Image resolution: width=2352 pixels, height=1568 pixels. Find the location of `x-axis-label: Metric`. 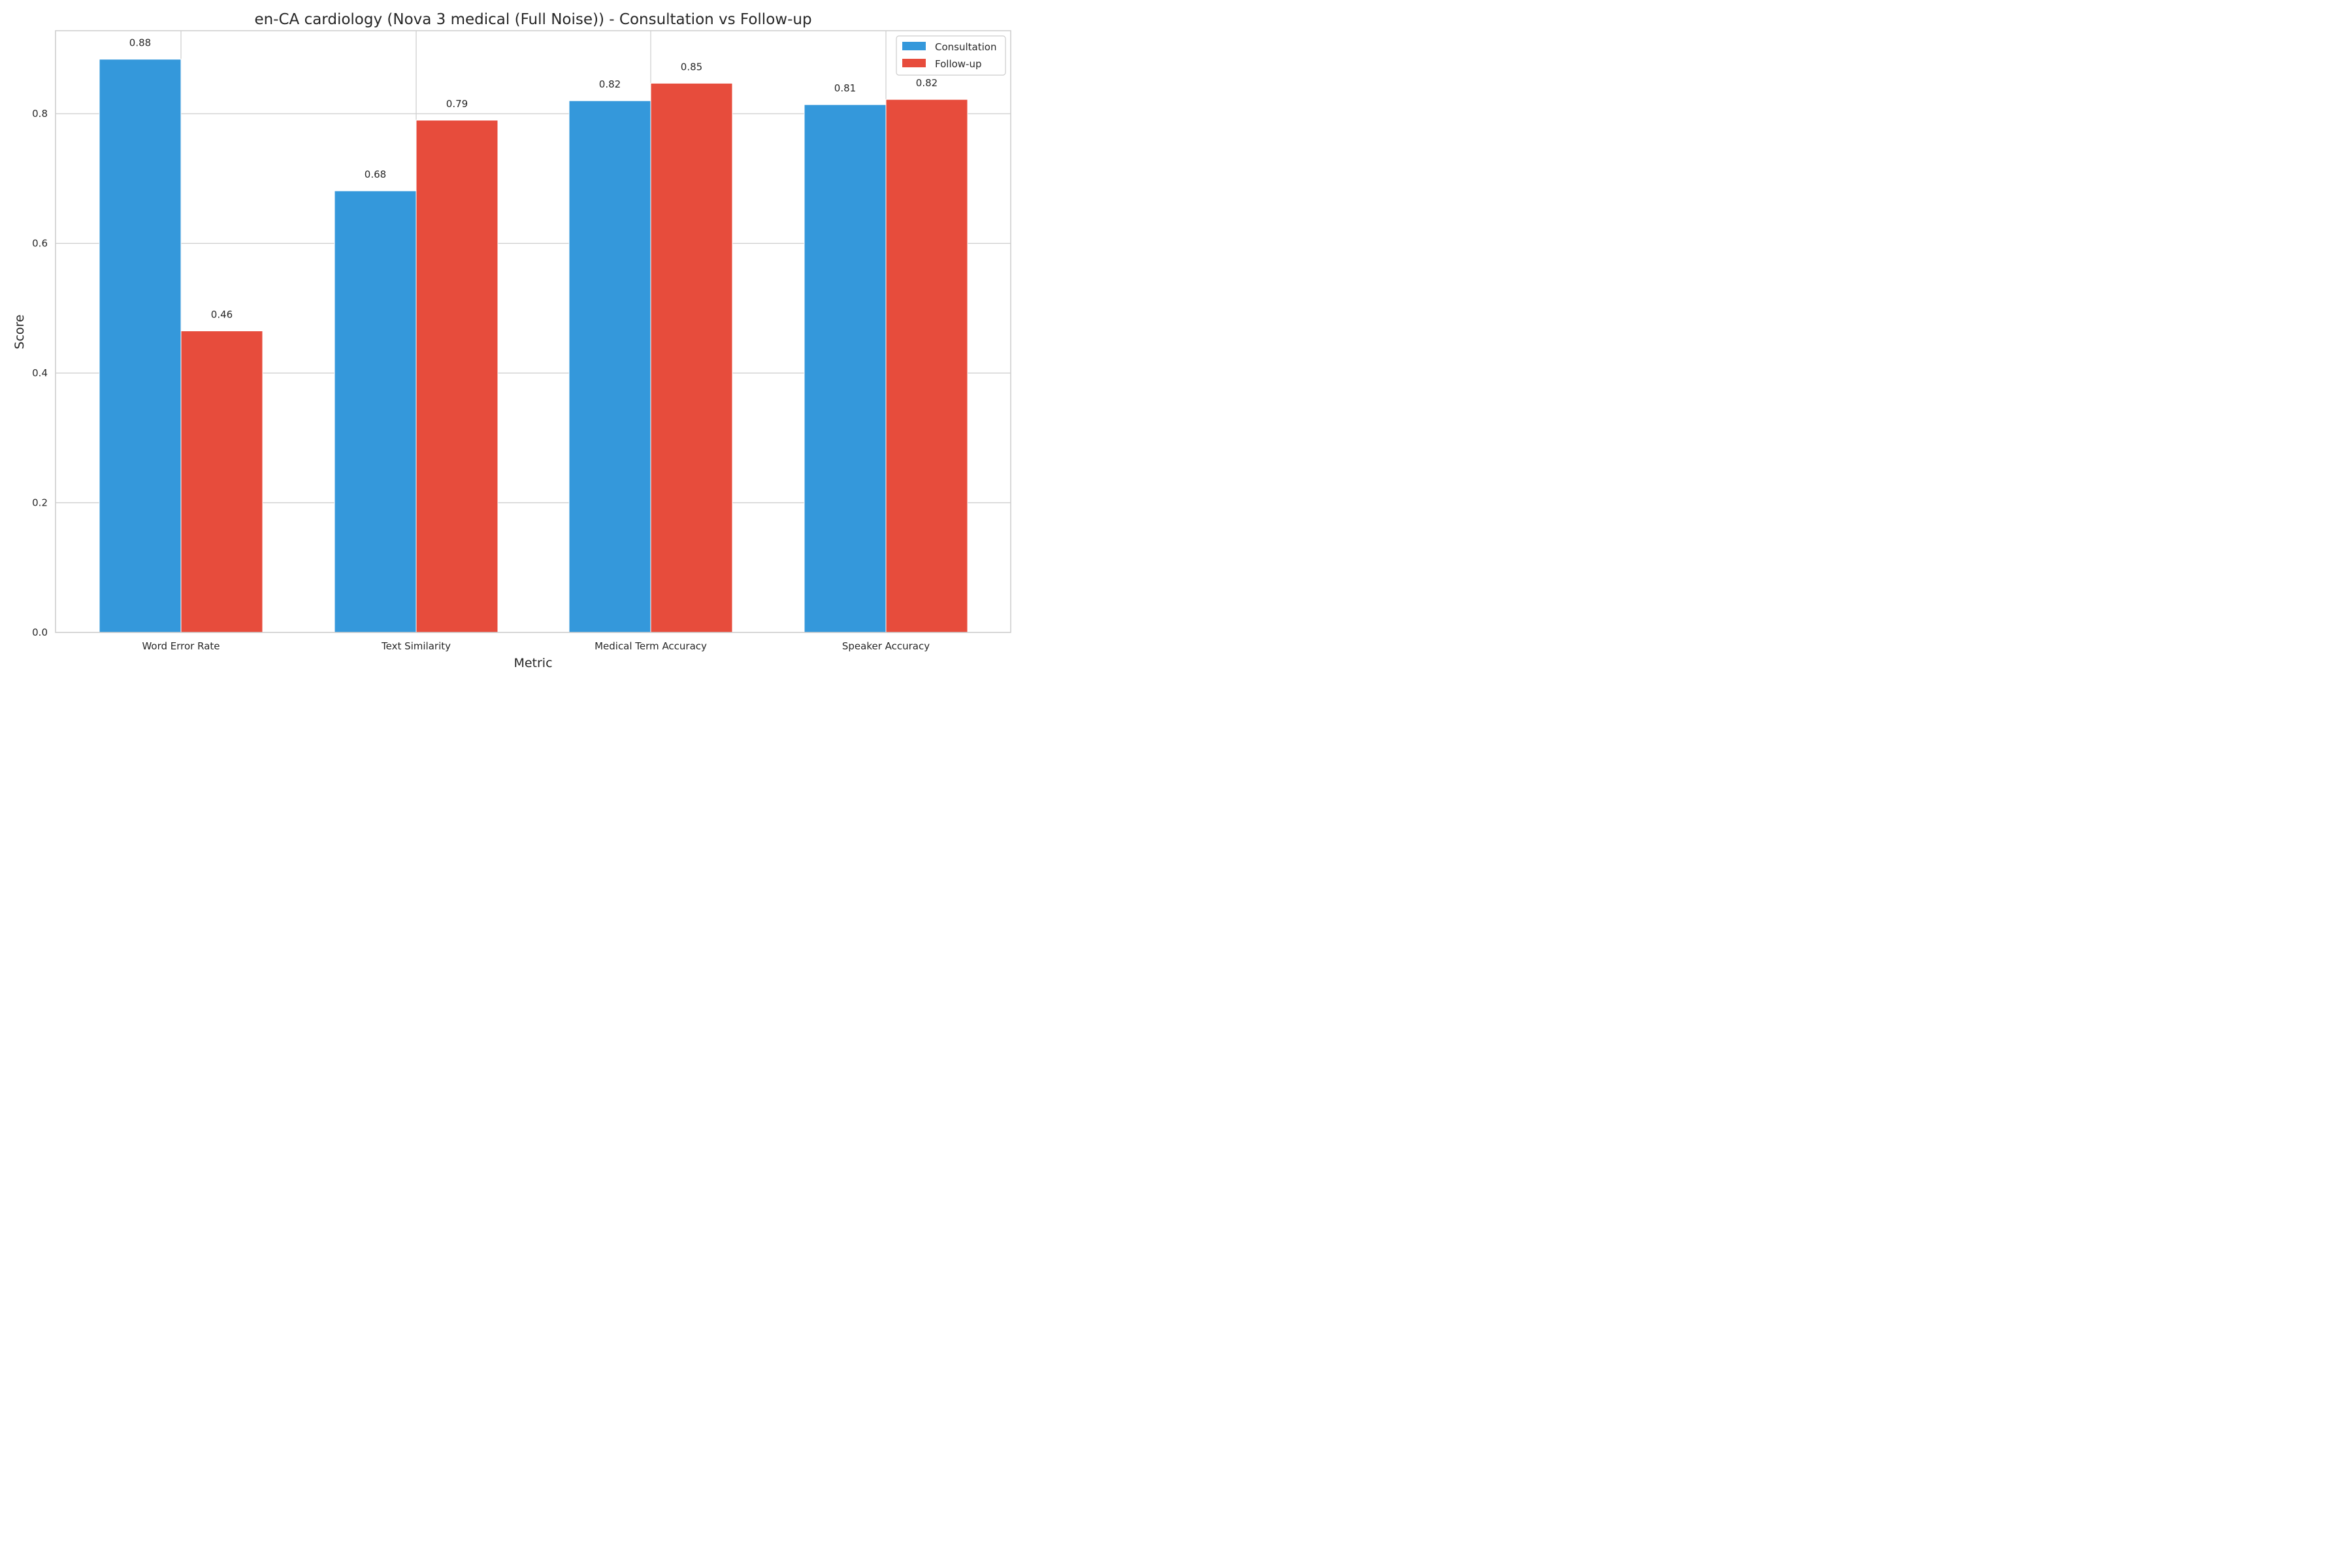

x-axis-label: Metric is located at coordinates (533, 663).